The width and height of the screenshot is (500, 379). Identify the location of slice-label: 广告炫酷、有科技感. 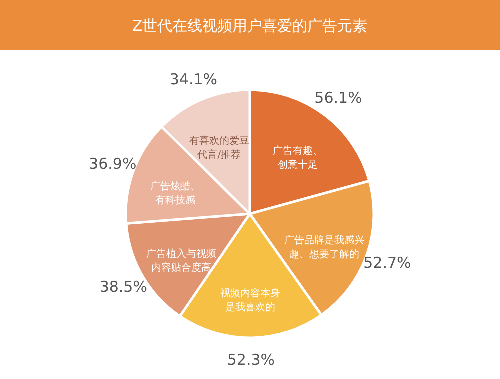
(175, 193).